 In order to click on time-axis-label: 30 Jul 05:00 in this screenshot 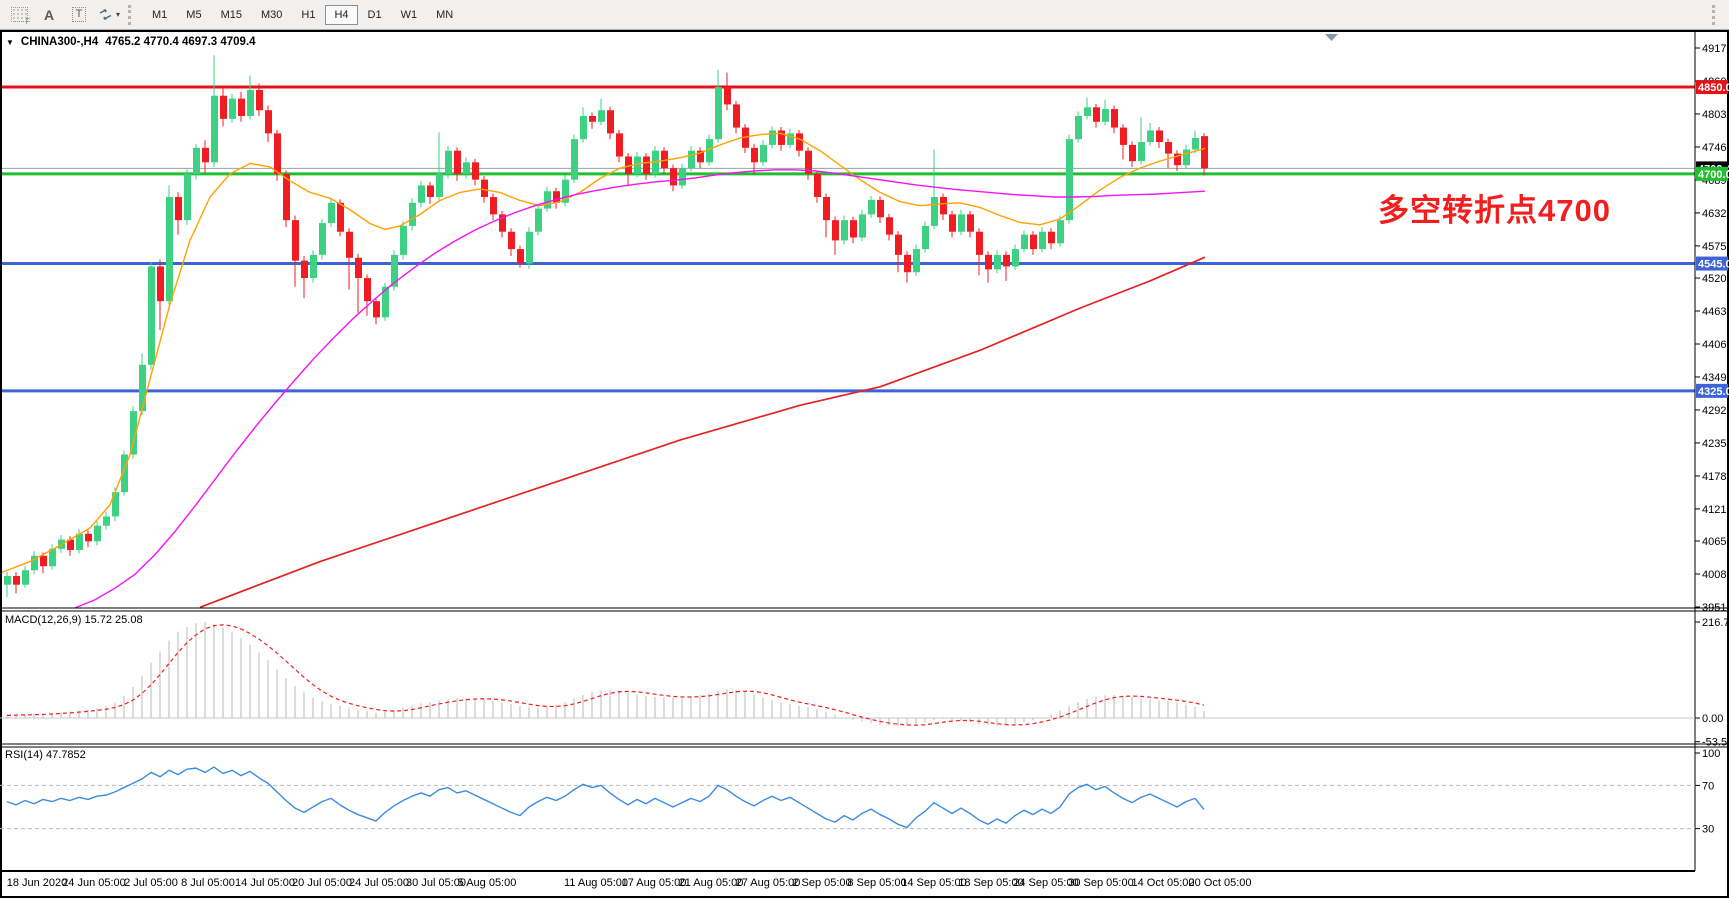, I will do `click(436, 883)`.